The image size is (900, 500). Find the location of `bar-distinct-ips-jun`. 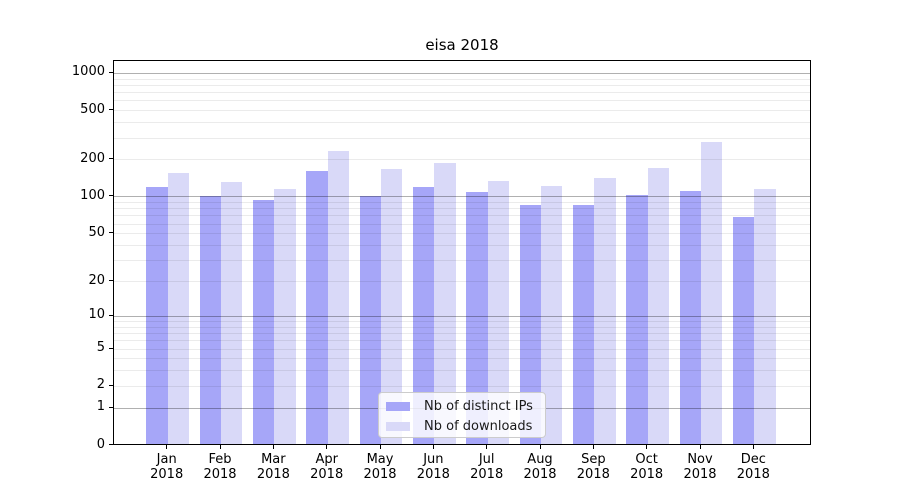

bar-distinct-ips-jun is located at coordinates (424, 315).